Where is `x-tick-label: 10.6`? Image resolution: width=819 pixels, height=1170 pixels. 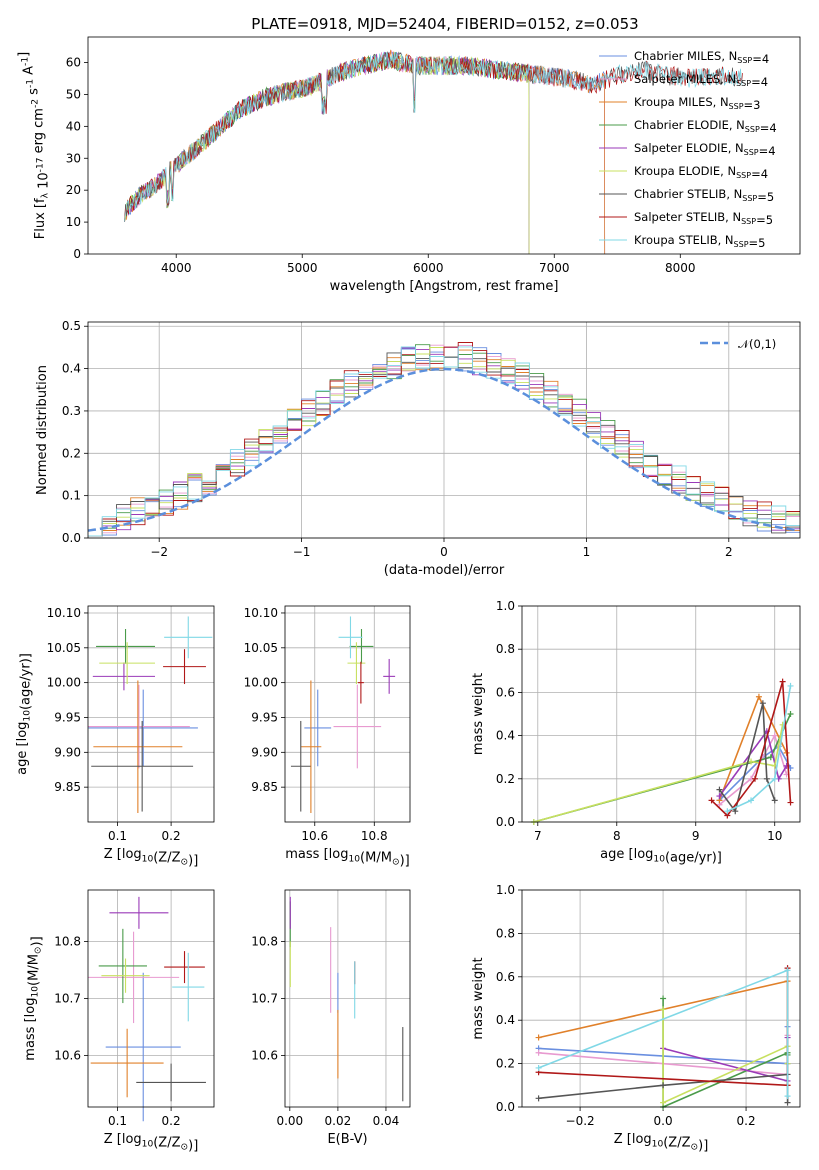 x-tick-label: 10.6 is located at coordinates (314, 836).